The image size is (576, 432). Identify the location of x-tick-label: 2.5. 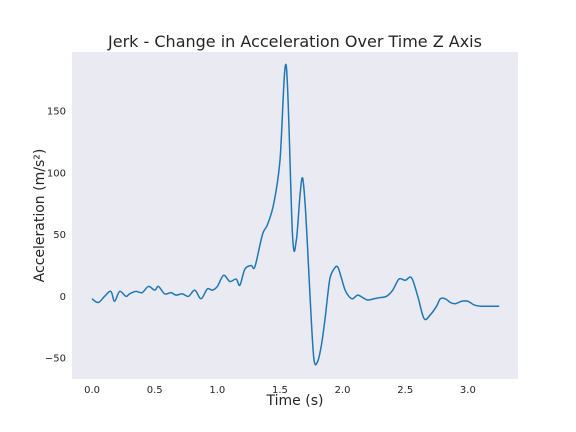
(405, 390).